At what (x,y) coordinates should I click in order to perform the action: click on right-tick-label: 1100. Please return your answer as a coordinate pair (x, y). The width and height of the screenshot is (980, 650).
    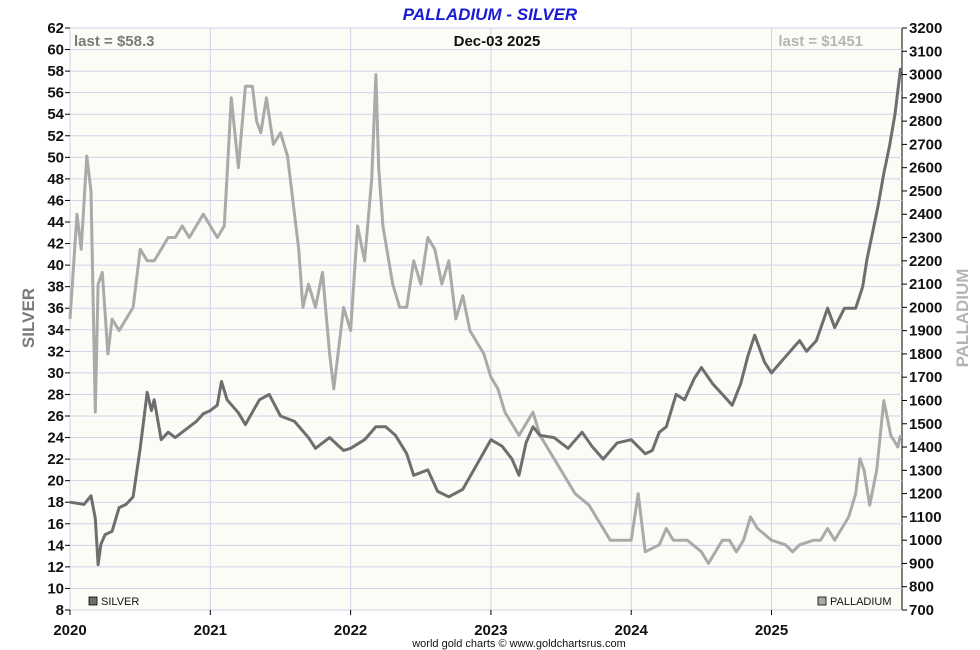
    Looking at the image, I should click on (925, 517).